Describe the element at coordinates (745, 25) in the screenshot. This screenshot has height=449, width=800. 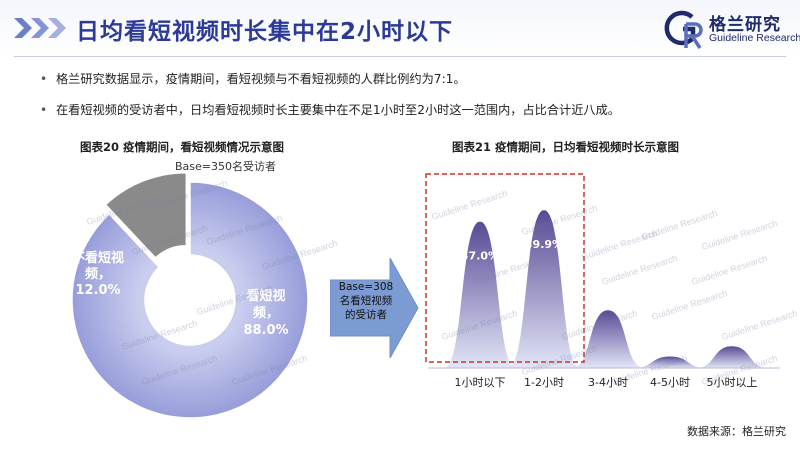
I see `logo-cn-text: 格兰研究` at that location.